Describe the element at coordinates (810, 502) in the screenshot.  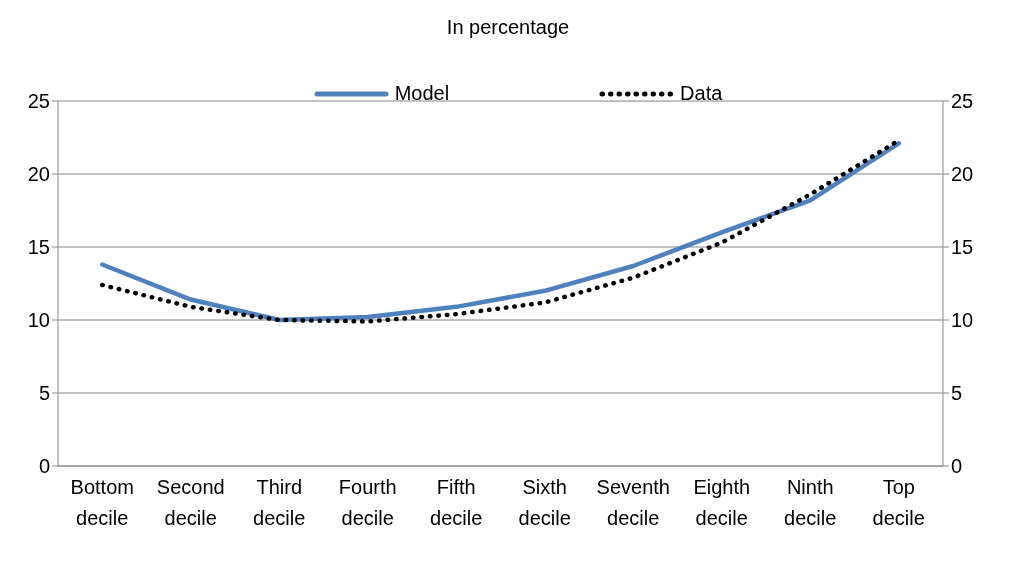
I see `x-tick-label: Ninth decile` at that location.